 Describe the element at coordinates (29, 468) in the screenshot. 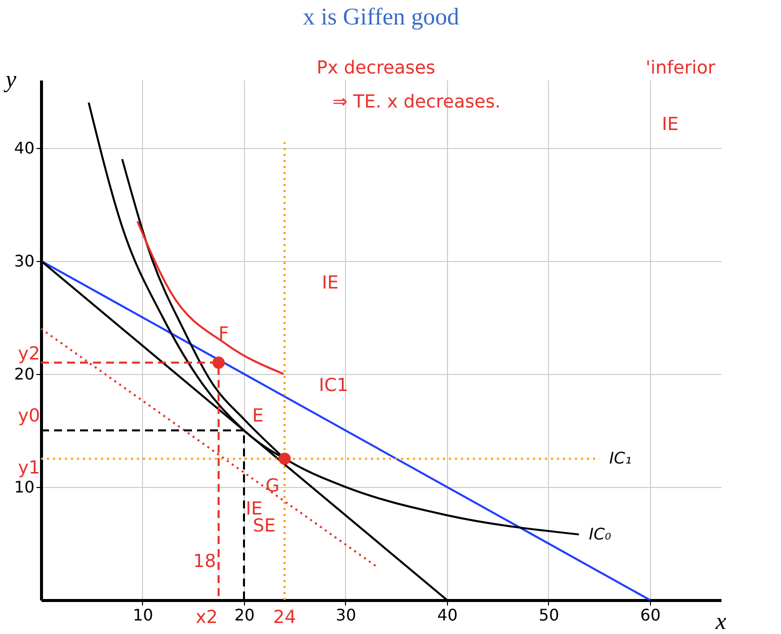

I see `annotation: y1` at that location.